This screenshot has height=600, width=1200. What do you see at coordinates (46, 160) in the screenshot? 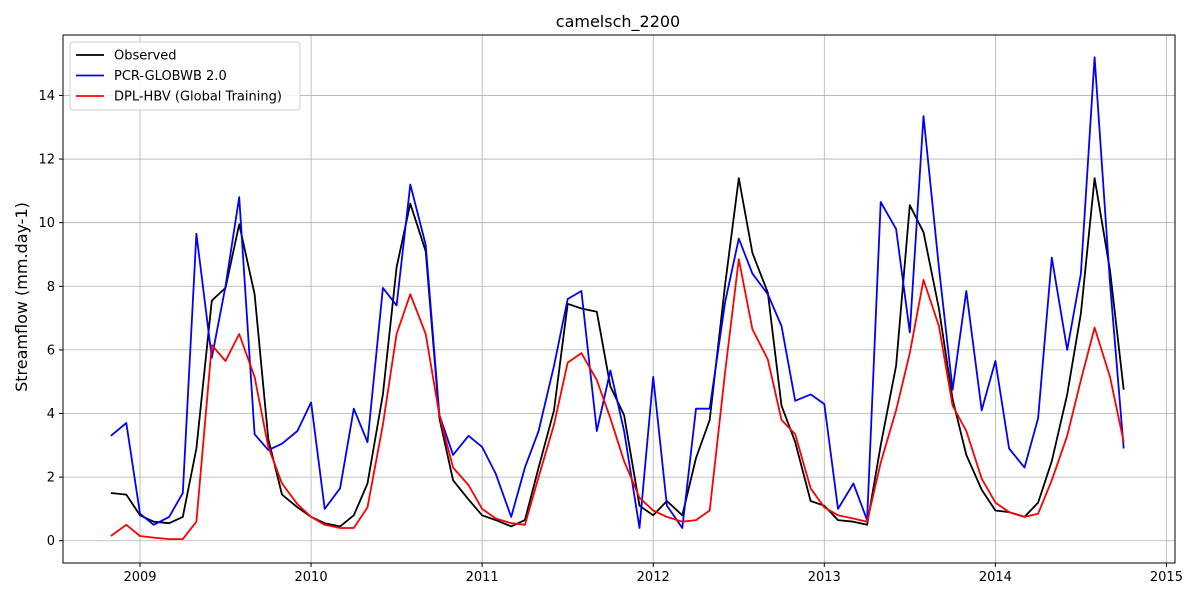
I see `y-tick-label: 12` at bounding box center [46, 160].